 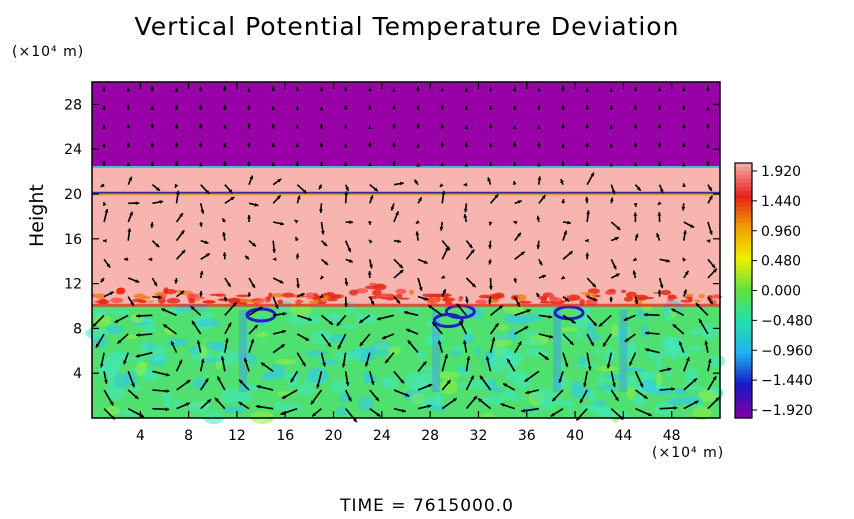 What do you see at coordinates (427, 506) in the screenshot?
I see `time-label: TIME = 7615000.0` at bounding box center [427, 506].